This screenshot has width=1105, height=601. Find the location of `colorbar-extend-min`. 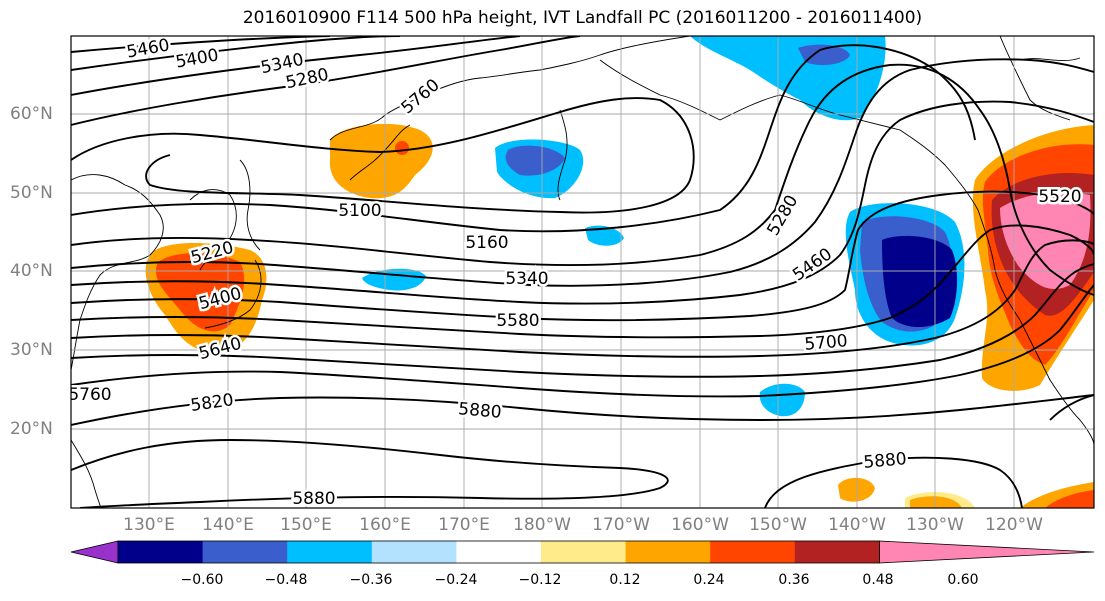

colorbar-extend-min is located at coordinates (94, 552).